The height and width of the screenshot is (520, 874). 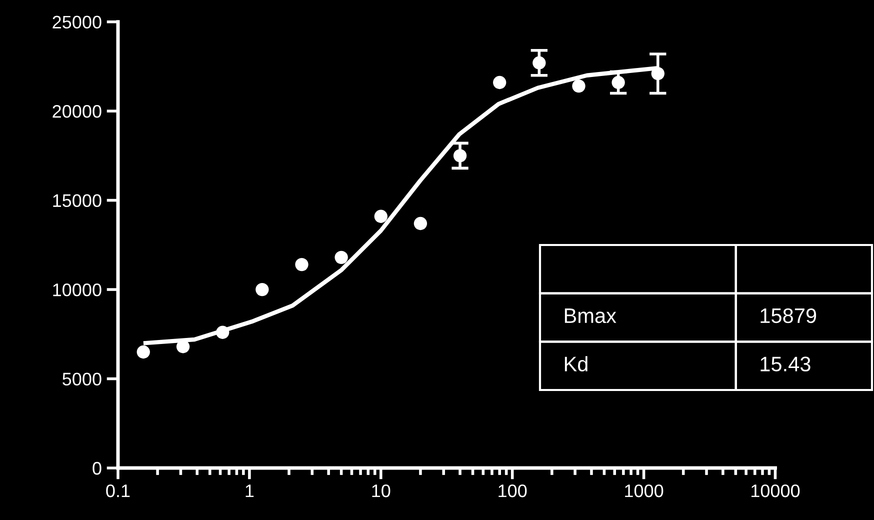 I want to click on x-tick-label: 1, so click(x=250, y=491).